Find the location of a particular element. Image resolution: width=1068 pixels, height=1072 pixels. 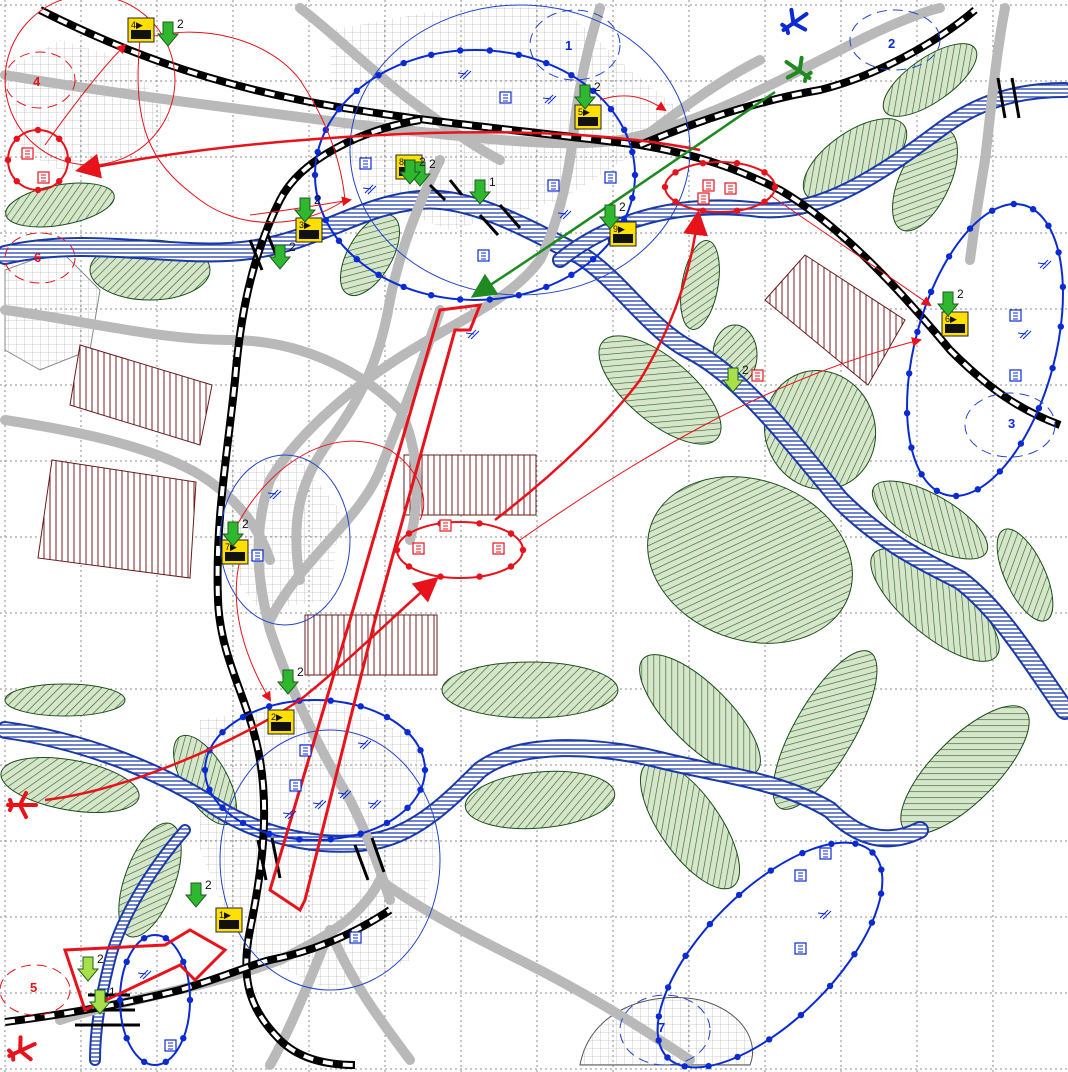

road is located at coordinates (355, 465).